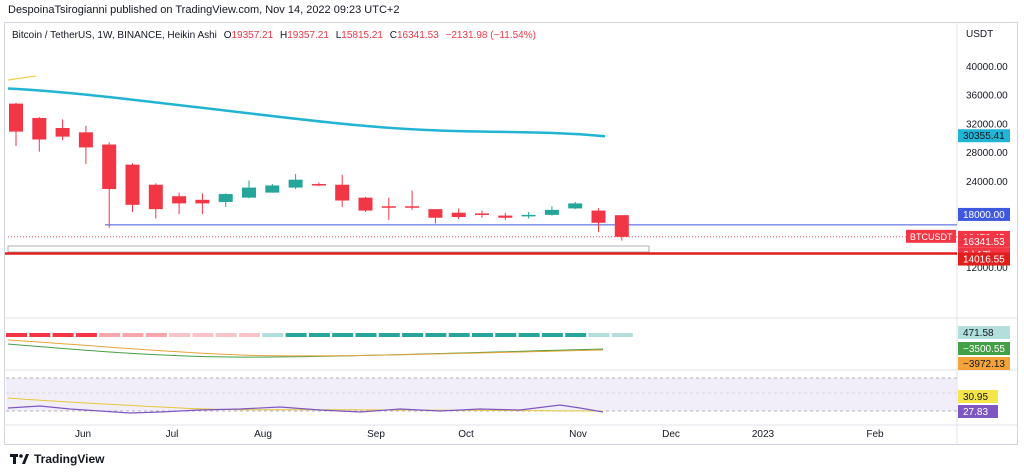 The image size is (1024, 473). What do you see at coordinates (671, 434) in the screenshot?
I see `x-tick-label: Dec` at bounding box center [671, 434].